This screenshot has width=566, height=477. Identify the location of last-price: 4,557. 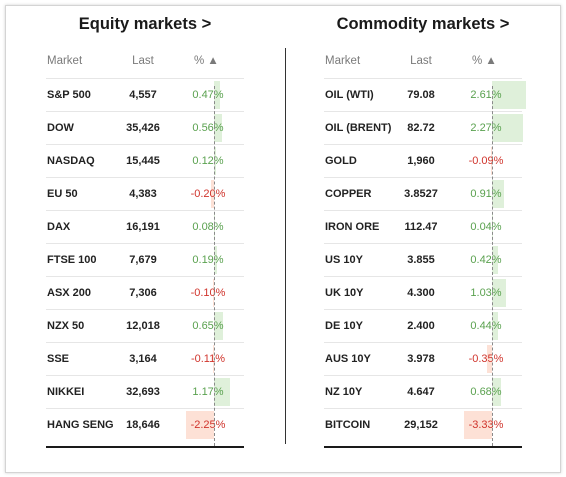
(143, 95).